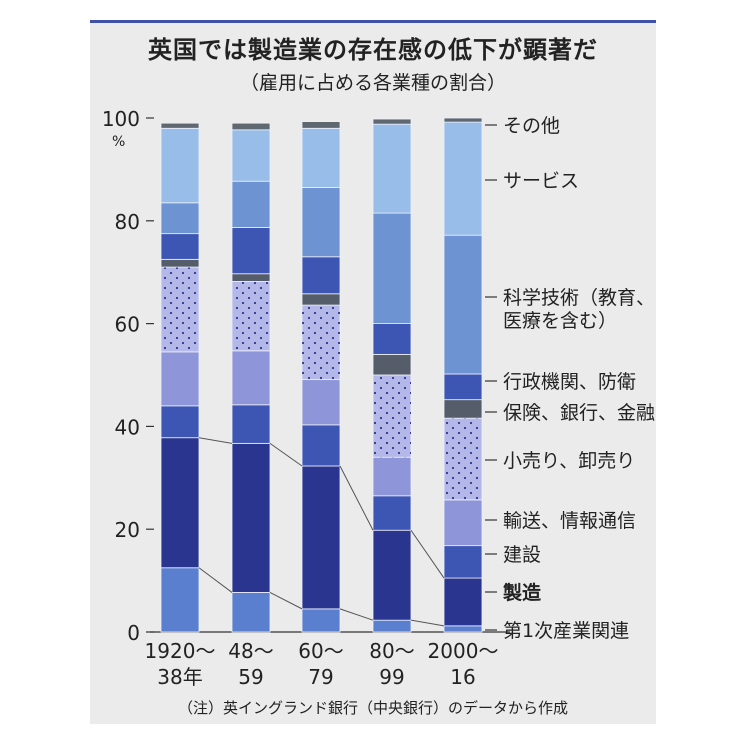  What do you see at coordinates (569, 382) in the screenshot?
I see `legend-label: 行政機関、防衛` at bounding box center [569, 382].